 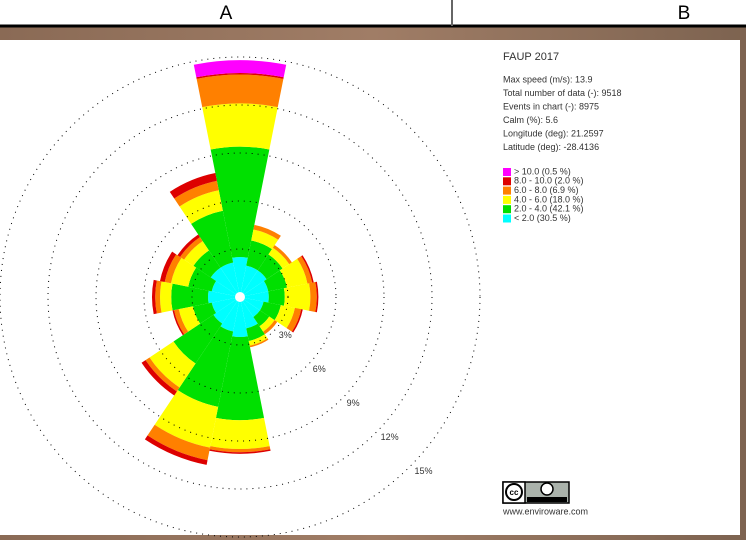 I want to click on info-line: Total number of data (-): 9518, so click(x=562, y=93).